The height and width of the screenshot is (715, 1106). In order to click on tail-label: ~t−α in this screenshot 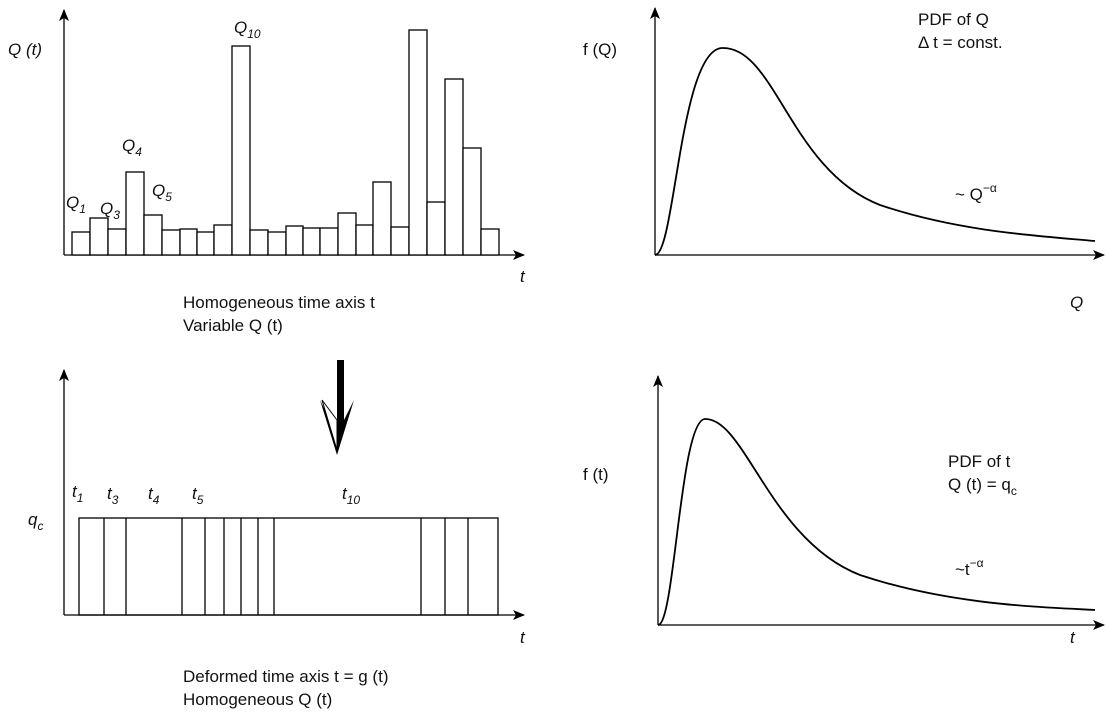, I will do `click(969, 567)`.